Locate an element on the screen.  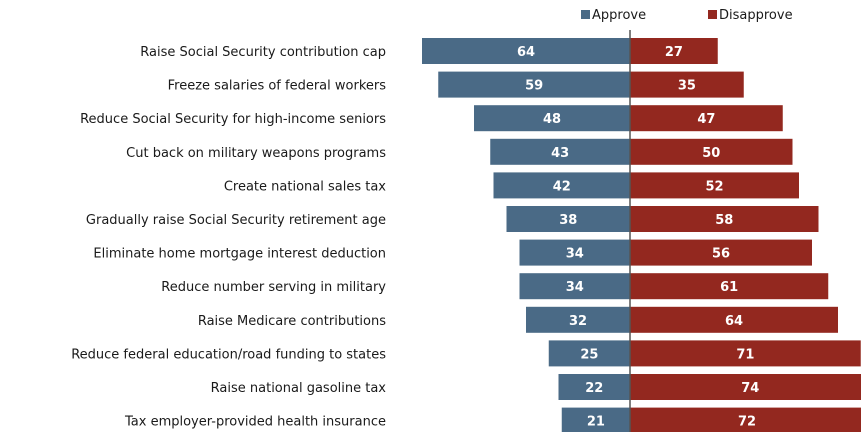
category-label: Raise Medicare contributions is located at coordinates (292, 321).